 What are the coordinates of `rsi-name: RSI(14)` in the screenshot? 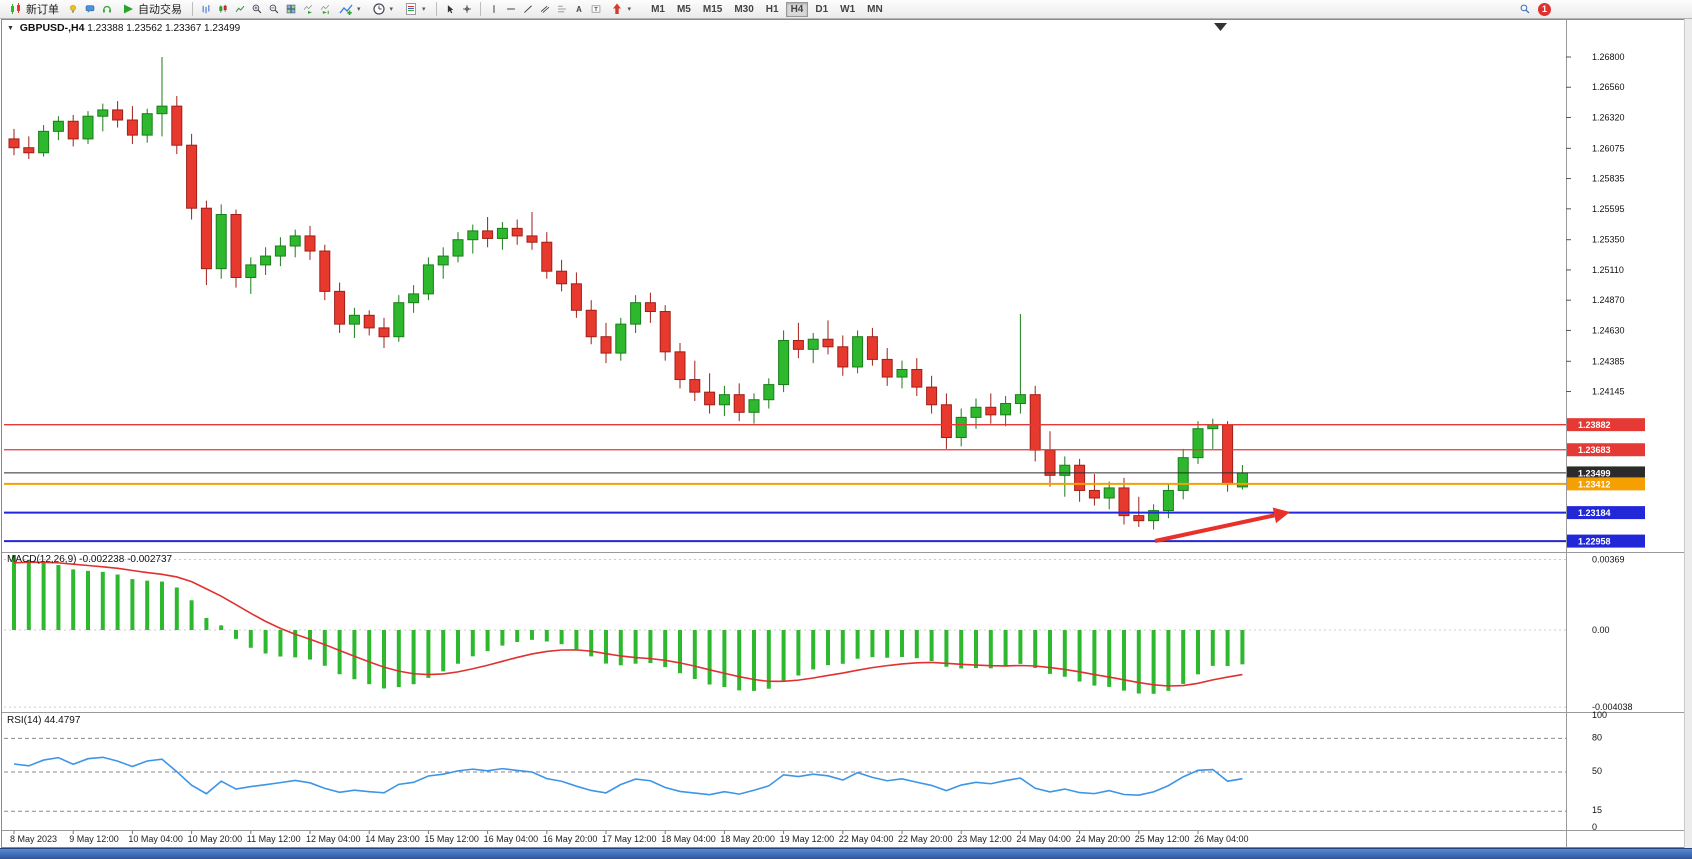 It's located at (24, 720).